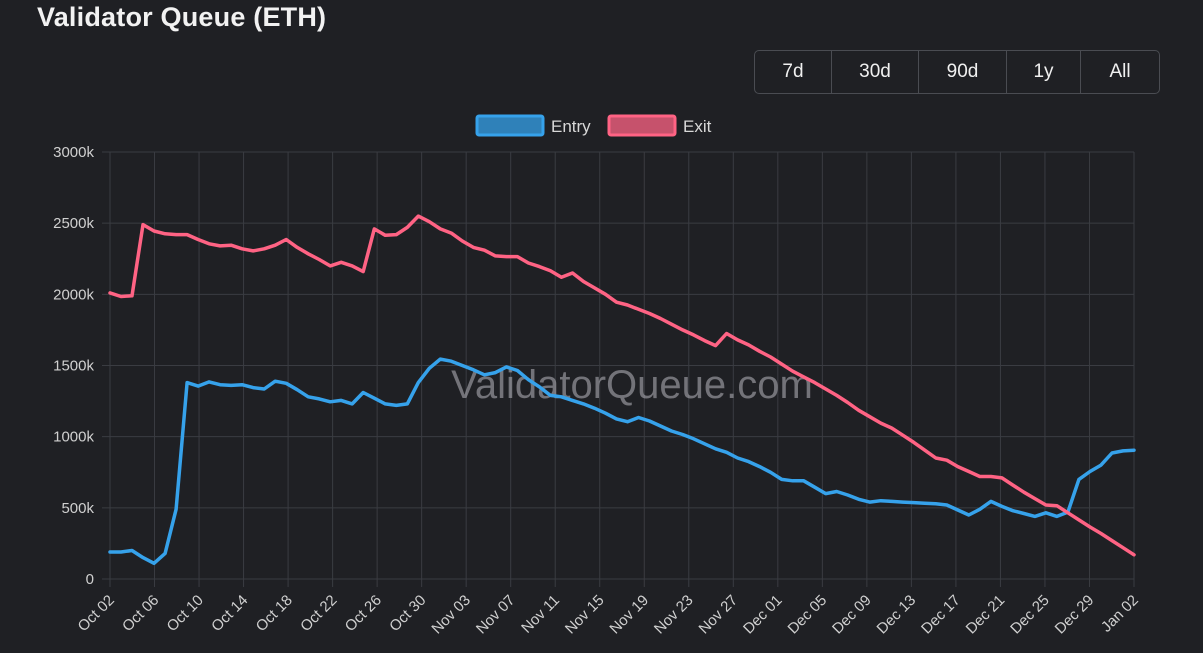 This screenshot has width=1203, height=653. What do you see at coordinates (632, 385) in the screenshot?
I see `watermark-text: ValidatorQueue.com` at bounding box center [632, 385].